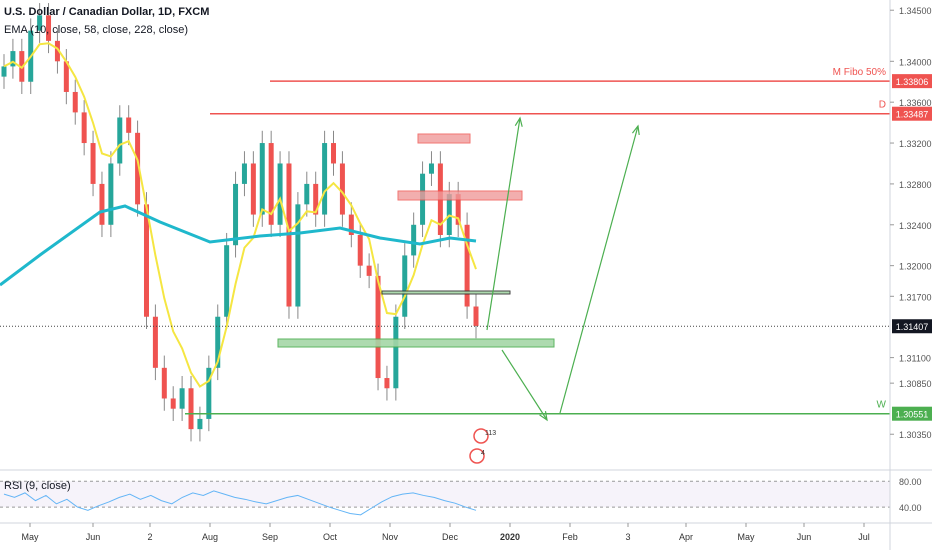 The height and width of the screenshot is (550, 932). What do you see at coordinates (149, 537) in the screenshot?
I see `x-tick-label: 2` at bounding box center [149, 537].